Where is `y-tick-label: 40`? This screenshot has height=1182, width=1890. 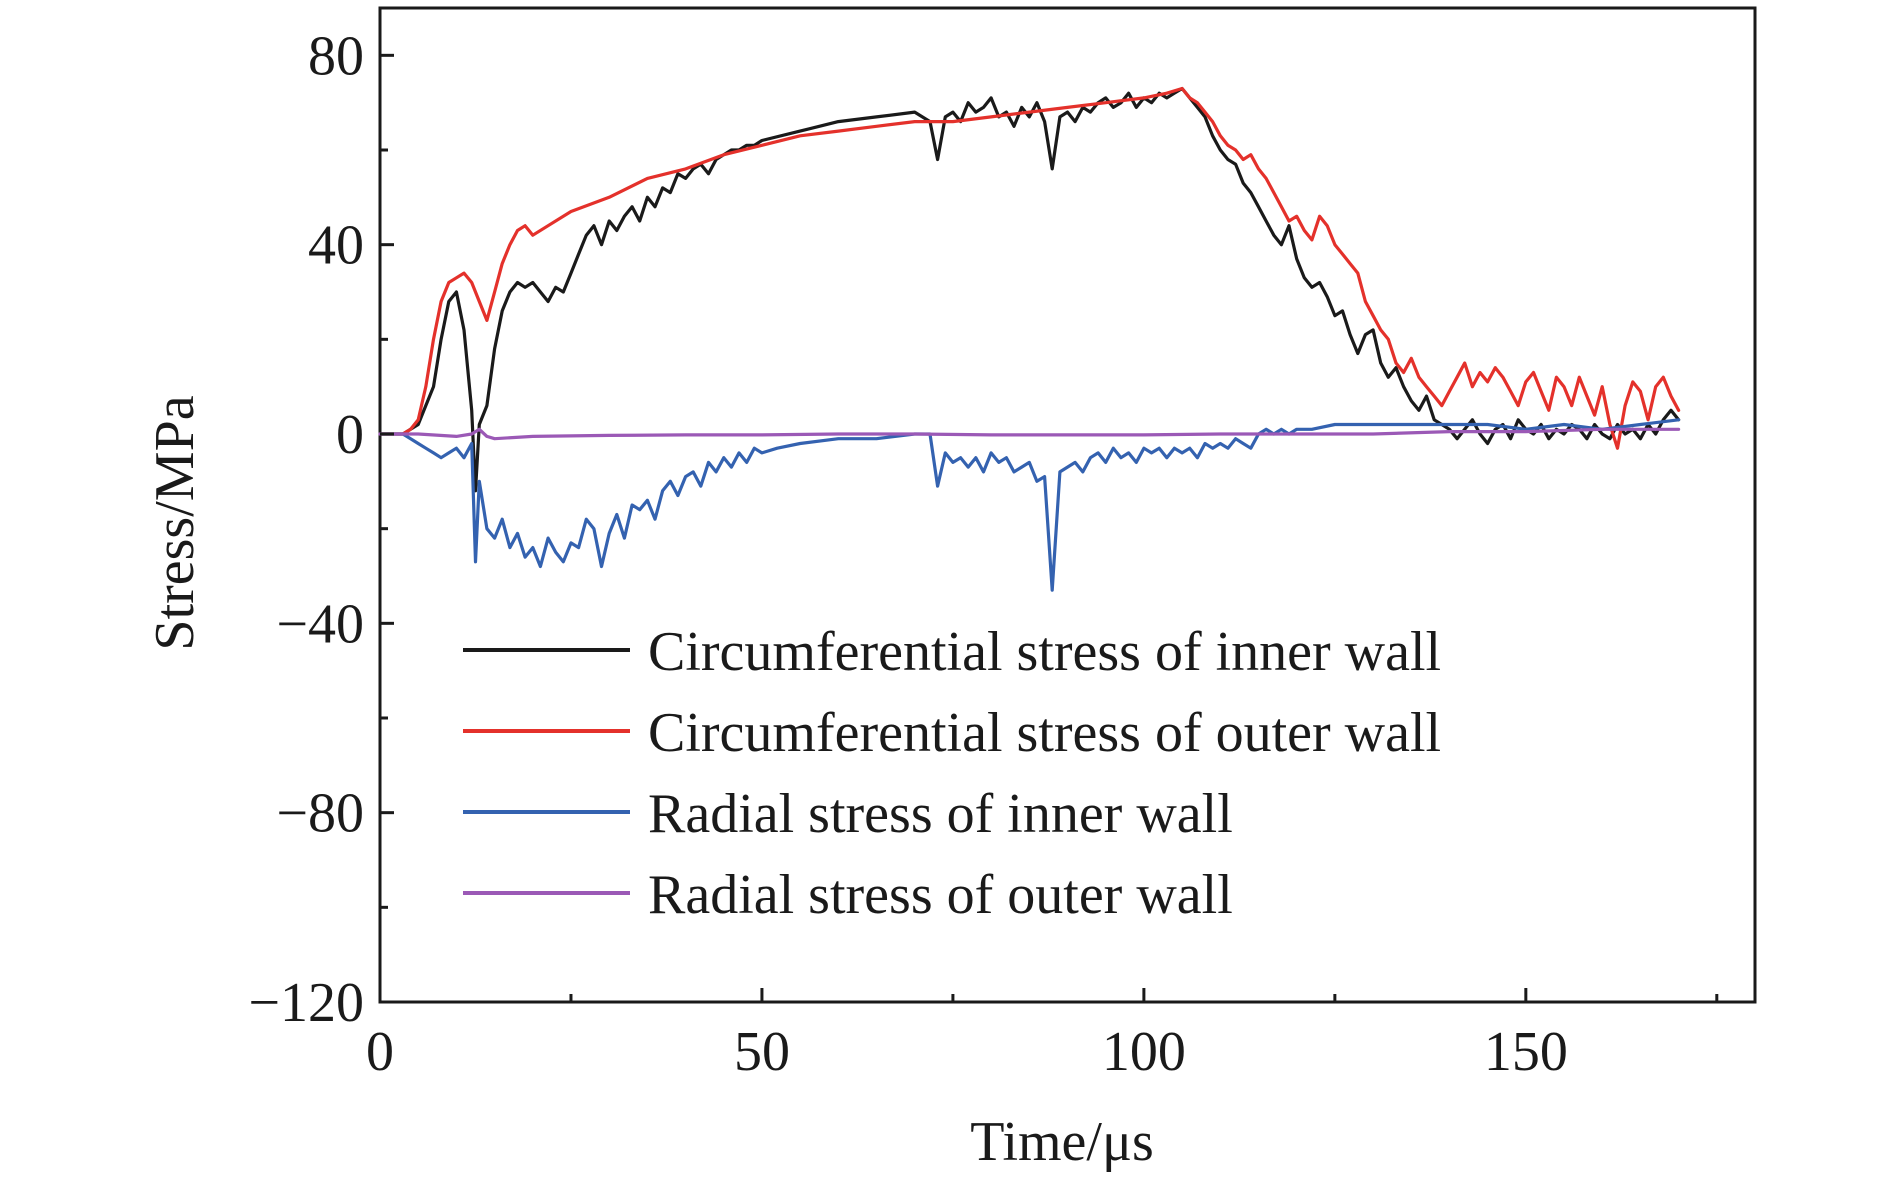
y-tick-label: 40 is located at coordinates (336, 246).